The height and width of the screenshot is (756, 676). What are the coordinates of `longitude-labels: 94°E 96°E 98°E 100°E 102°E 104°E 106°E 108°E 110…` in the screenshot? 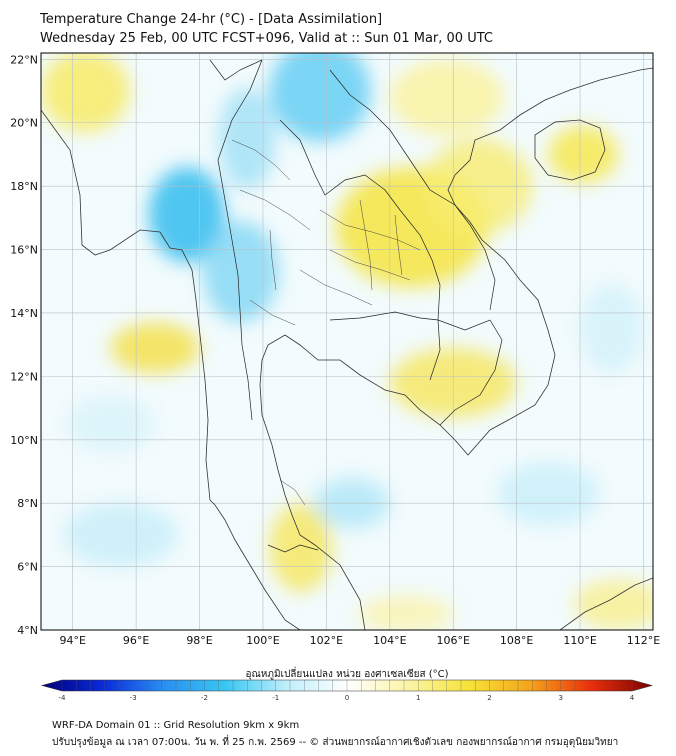 It's located at (359, 640).